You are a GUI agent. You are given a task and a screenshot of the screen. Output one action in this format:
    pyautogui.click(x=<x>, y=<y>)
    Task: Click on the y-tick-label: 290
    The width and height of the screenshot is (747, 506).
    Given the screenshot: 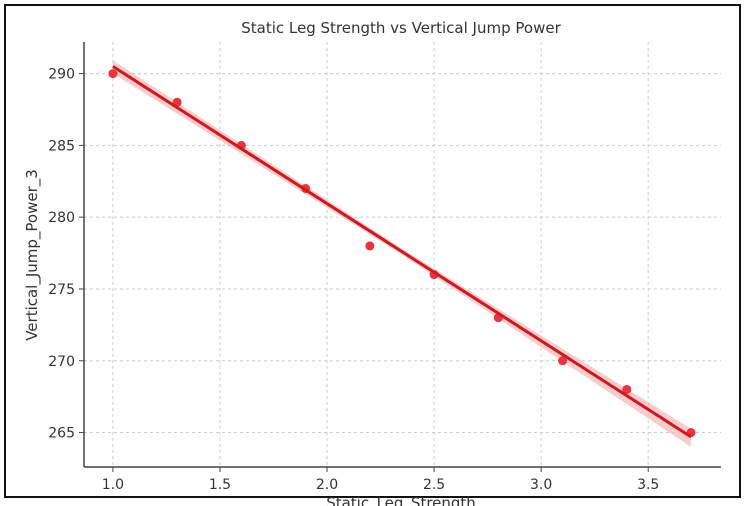 What is the action you would take?
    pyautogui.click(x=61, y=75)
    